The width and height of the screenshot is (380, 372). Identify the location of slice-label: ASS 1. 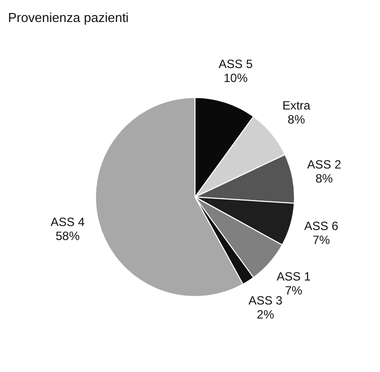
(293, 276).